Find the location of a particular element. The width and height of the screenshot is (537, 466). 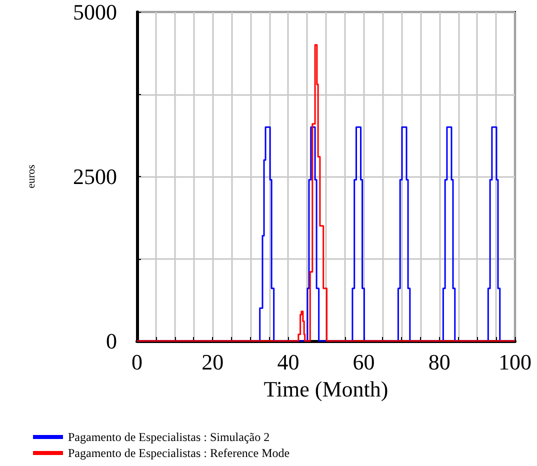

y-tick-label: 0 is located at coordinates (111, 341).